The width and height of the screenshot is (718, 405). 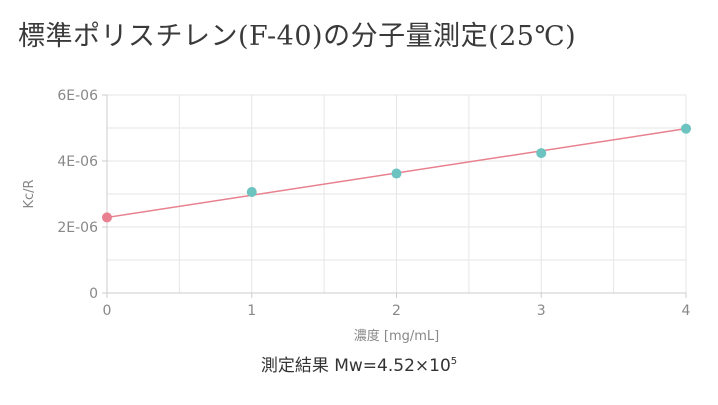 I want to click on y-axis-title: Kc/R, so click(x=29, y=193).